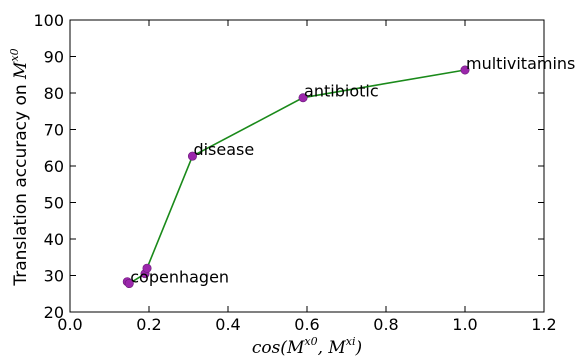 This screenshot has width=582, height=356. Describe the element at coordinates (179, 277) in the screenshot. I see `annotation-0: copenhagen` at that location.